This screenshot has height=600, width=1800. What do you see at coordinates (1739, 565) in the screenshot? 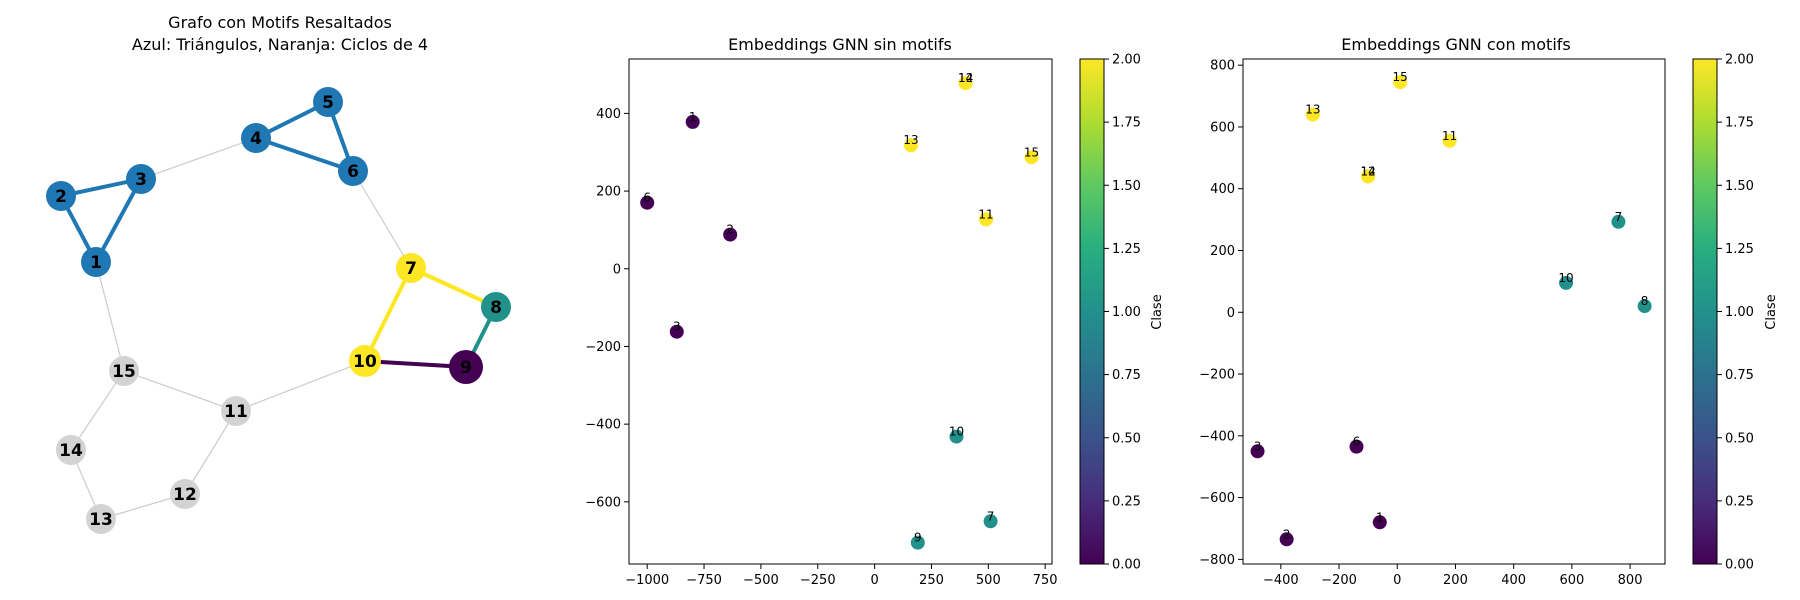
I see `scatter-2-colorbar-tick-label: 0.00` at bounding box center [1739, 565].